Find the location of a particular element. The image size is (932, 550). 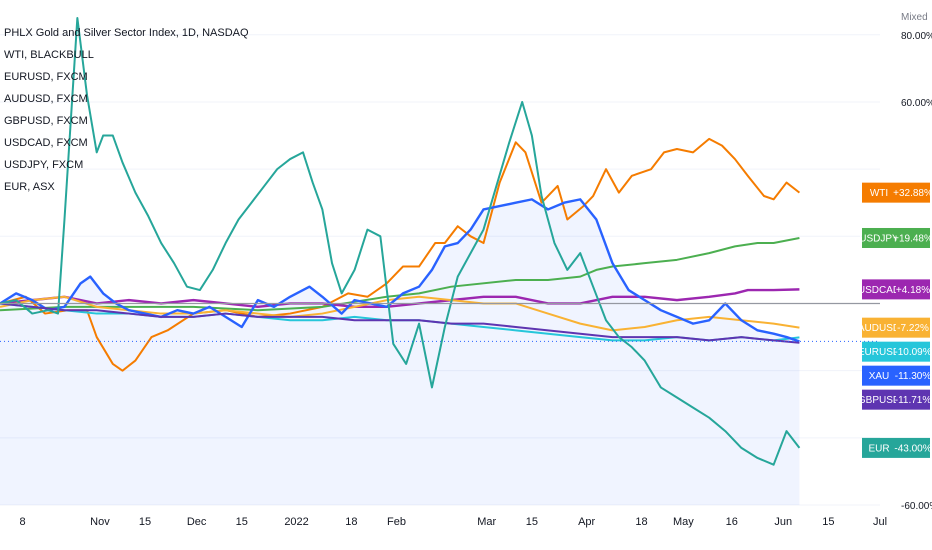

y-tick-label: 60.00% is located at coordinates (916, 103).